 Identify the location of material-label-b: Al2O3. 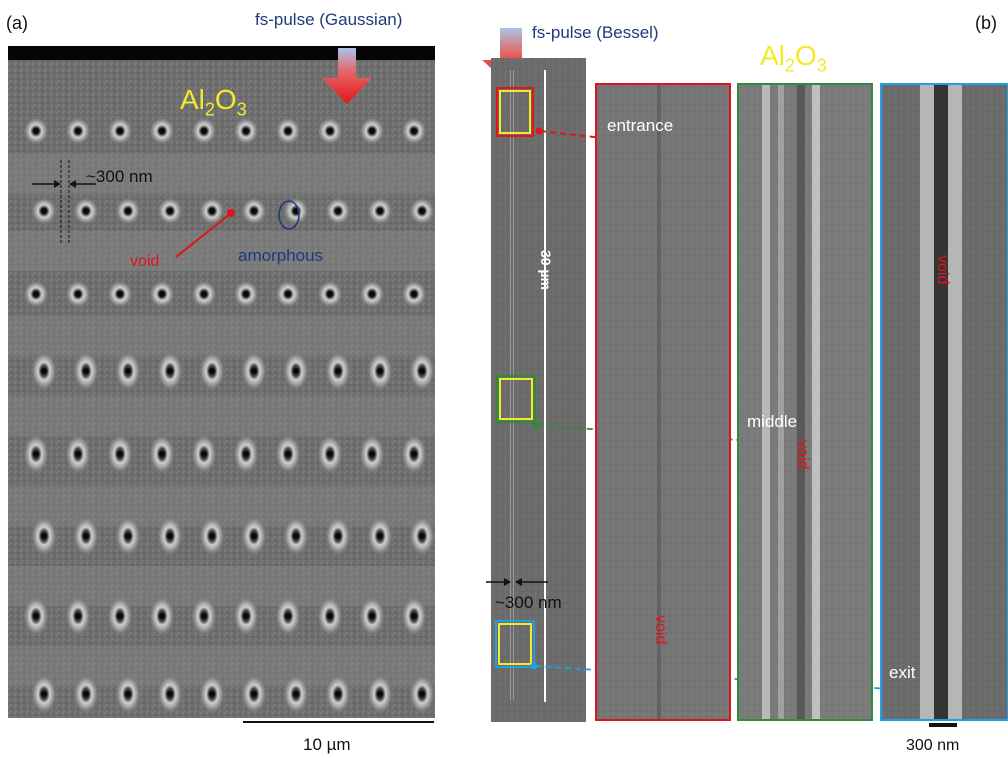
(793, 58).